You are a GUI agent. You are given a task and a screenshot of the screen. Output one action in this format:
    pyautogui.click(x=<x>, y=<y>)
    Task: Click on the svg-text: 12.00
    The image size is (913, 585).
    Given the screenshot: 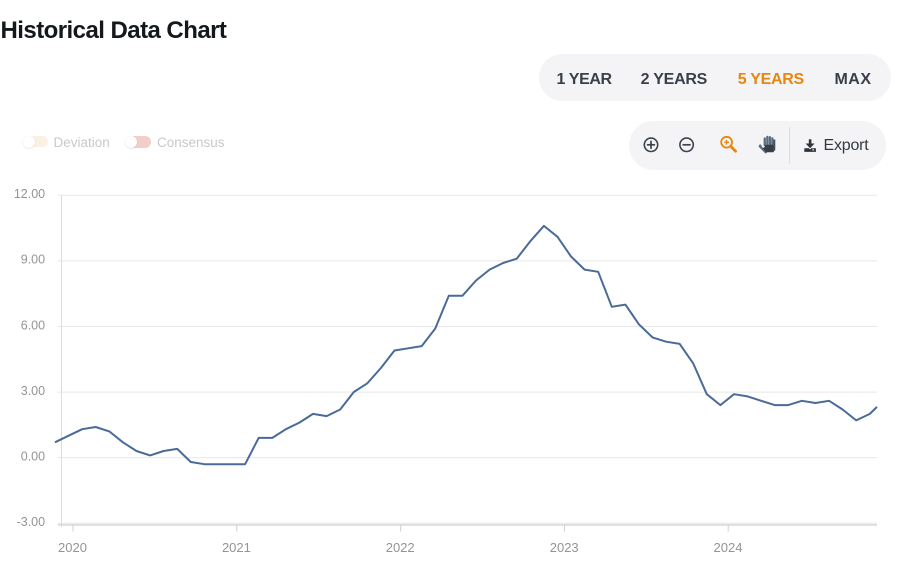 What is the action you would take?
    pyautogui.click(x=29, y=194)
    